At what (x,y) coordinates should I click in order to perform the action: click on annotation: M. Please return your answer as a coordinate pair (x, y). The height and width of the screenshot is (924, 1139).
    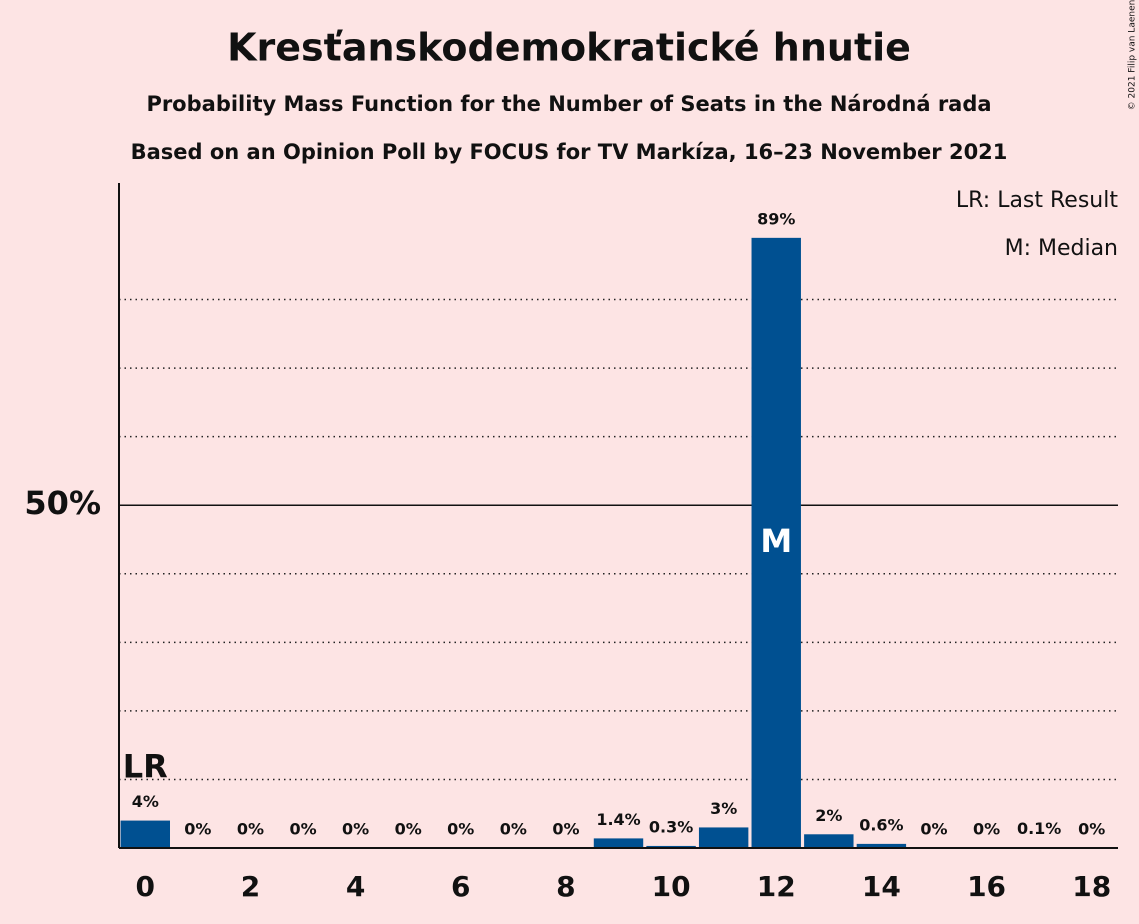
    Looking at the image, I should click on (776, 541).